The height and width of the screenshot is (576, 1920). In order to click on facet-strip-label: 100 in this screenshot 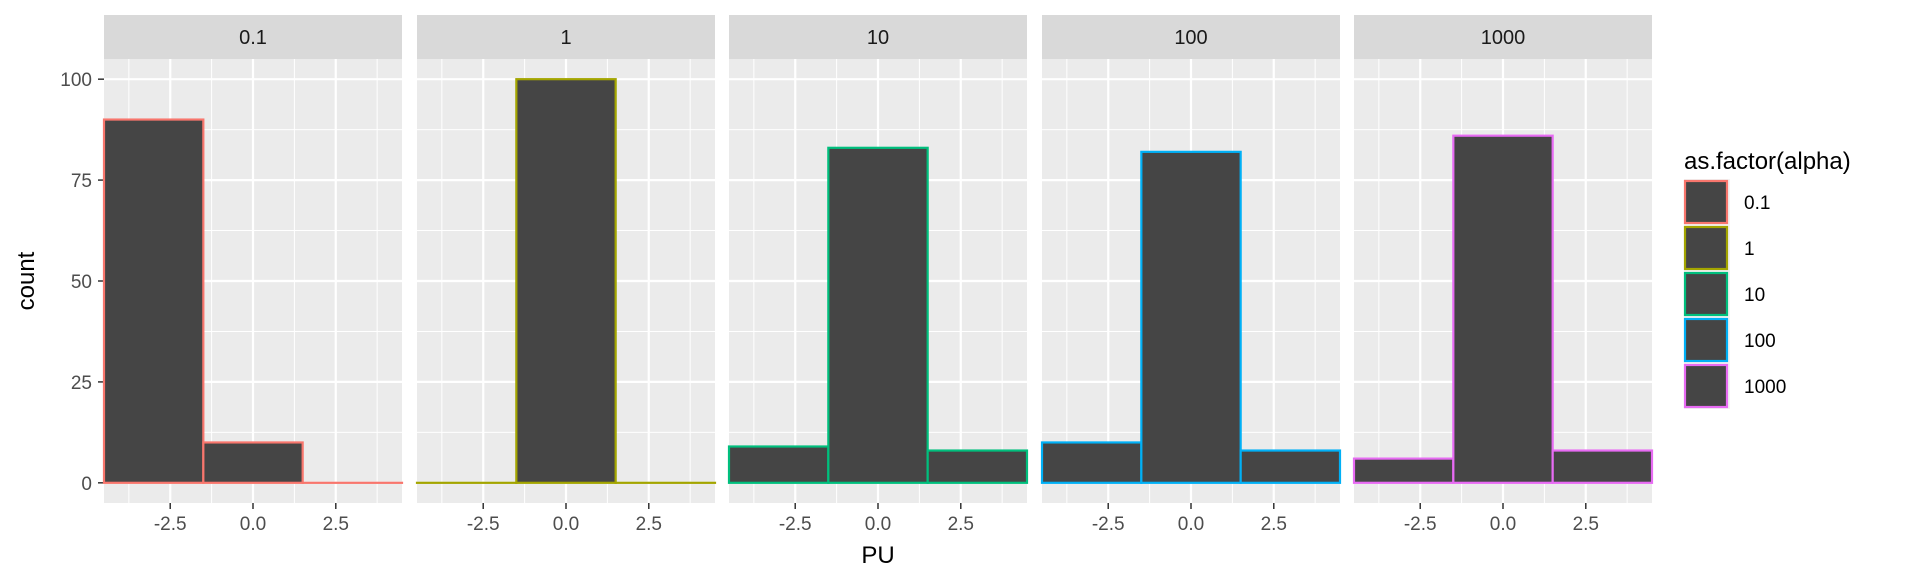, I will do `click(1190, 38)`.